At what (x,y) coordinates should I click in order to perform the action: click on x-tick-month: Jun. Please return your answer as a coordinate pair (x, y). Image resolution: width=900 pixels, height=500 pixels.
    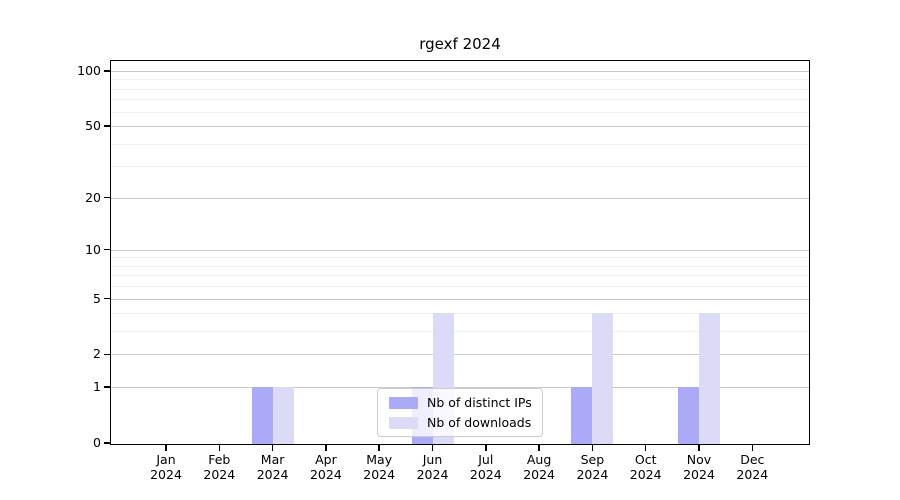
    Looking at the image, I should click on (432, 459).